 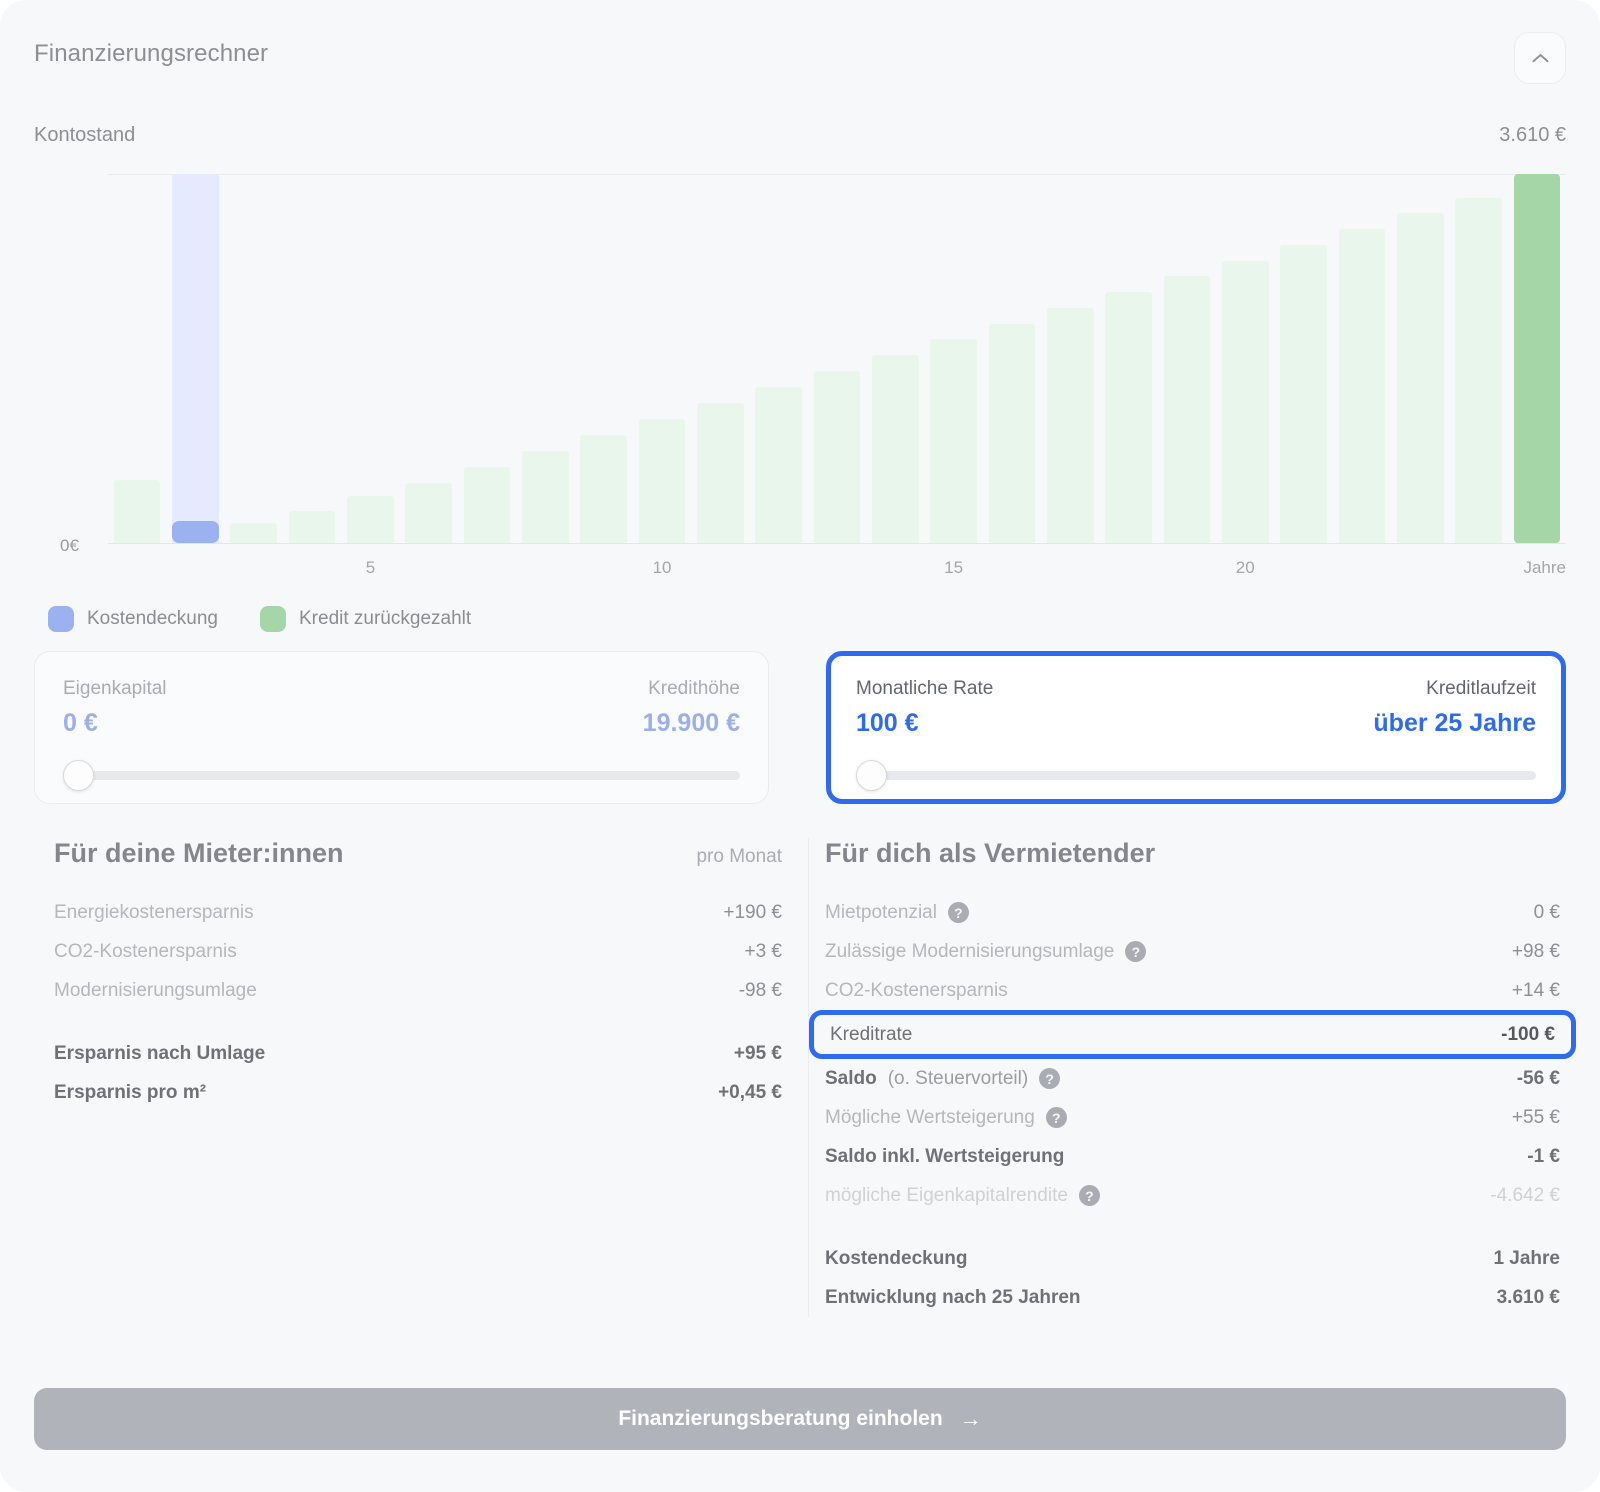 What do you see at coordinates (1532, 134) in the screenshot?
I see `kontostand-value: 3.610 €` at bounding box center [1532, 134].